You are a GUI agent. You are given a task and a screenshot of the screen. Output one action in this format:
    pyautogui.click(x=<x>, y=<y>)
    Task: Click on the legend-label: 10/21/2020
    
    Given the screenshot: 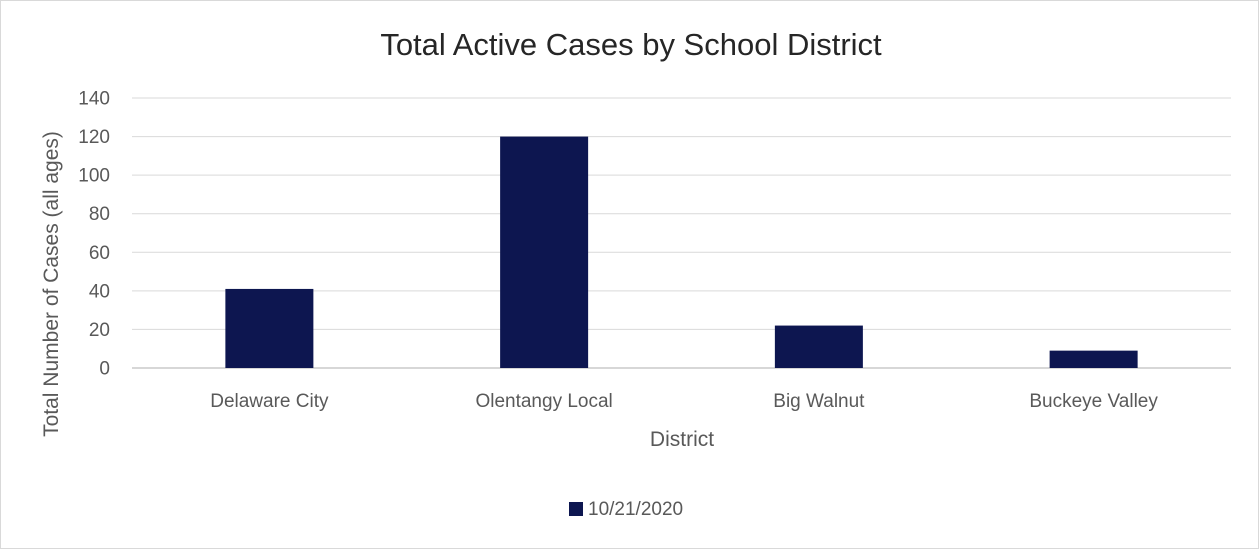 What is the action you would take?
    pyautogui.click(x=635, y=509)
    